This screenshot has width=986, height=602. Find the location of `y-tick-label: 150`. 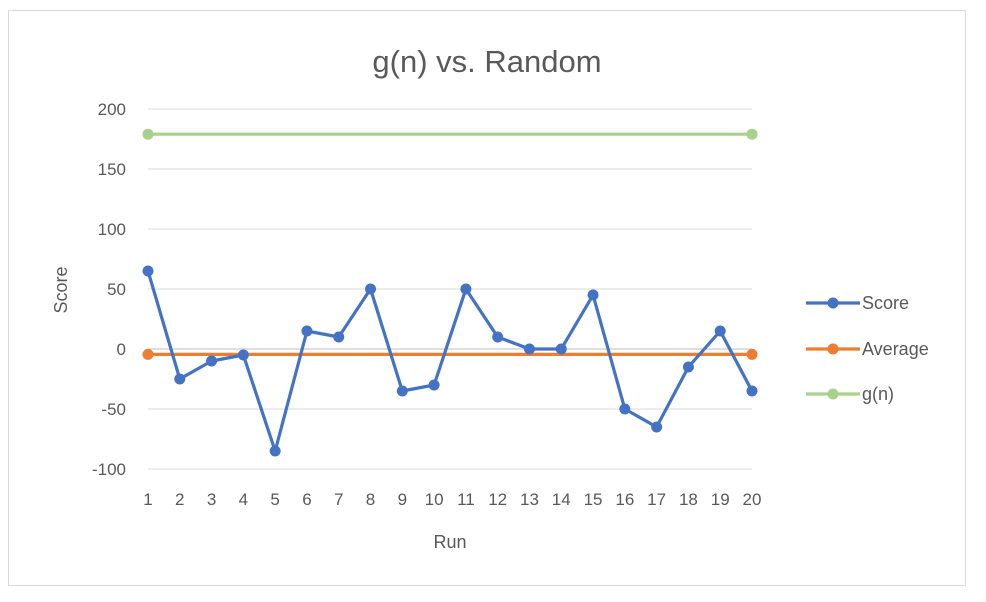

y-tick-label: 150 is located at coordinates (112, 169).